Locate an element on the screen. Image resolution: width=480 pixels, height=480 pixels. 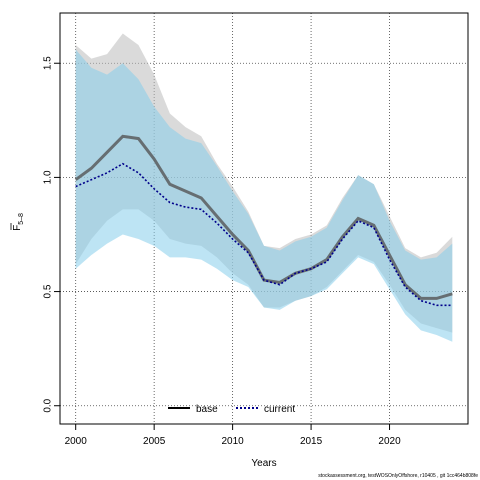
x-axis-title: Years is located at coordinates (263, 463).